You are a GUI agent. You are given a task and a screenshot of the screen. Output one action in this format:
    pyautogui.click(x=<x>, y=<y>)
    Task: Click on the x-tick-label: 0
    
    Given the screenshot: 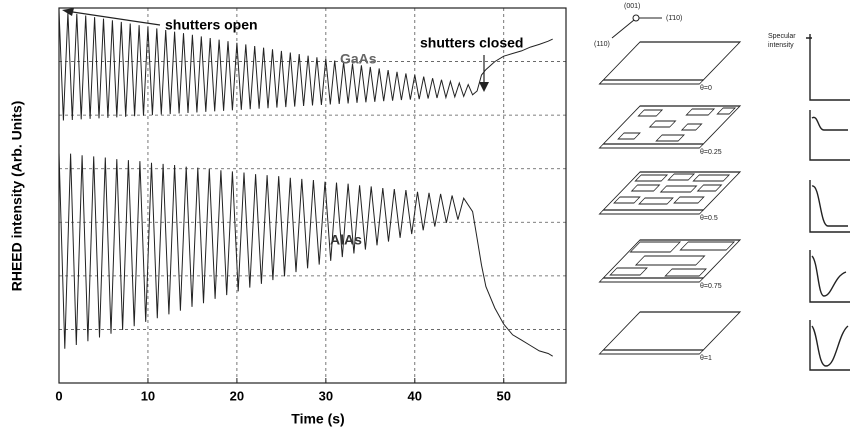 What is the action you would take?
    pyautogui.click(x=58, y=395)
    